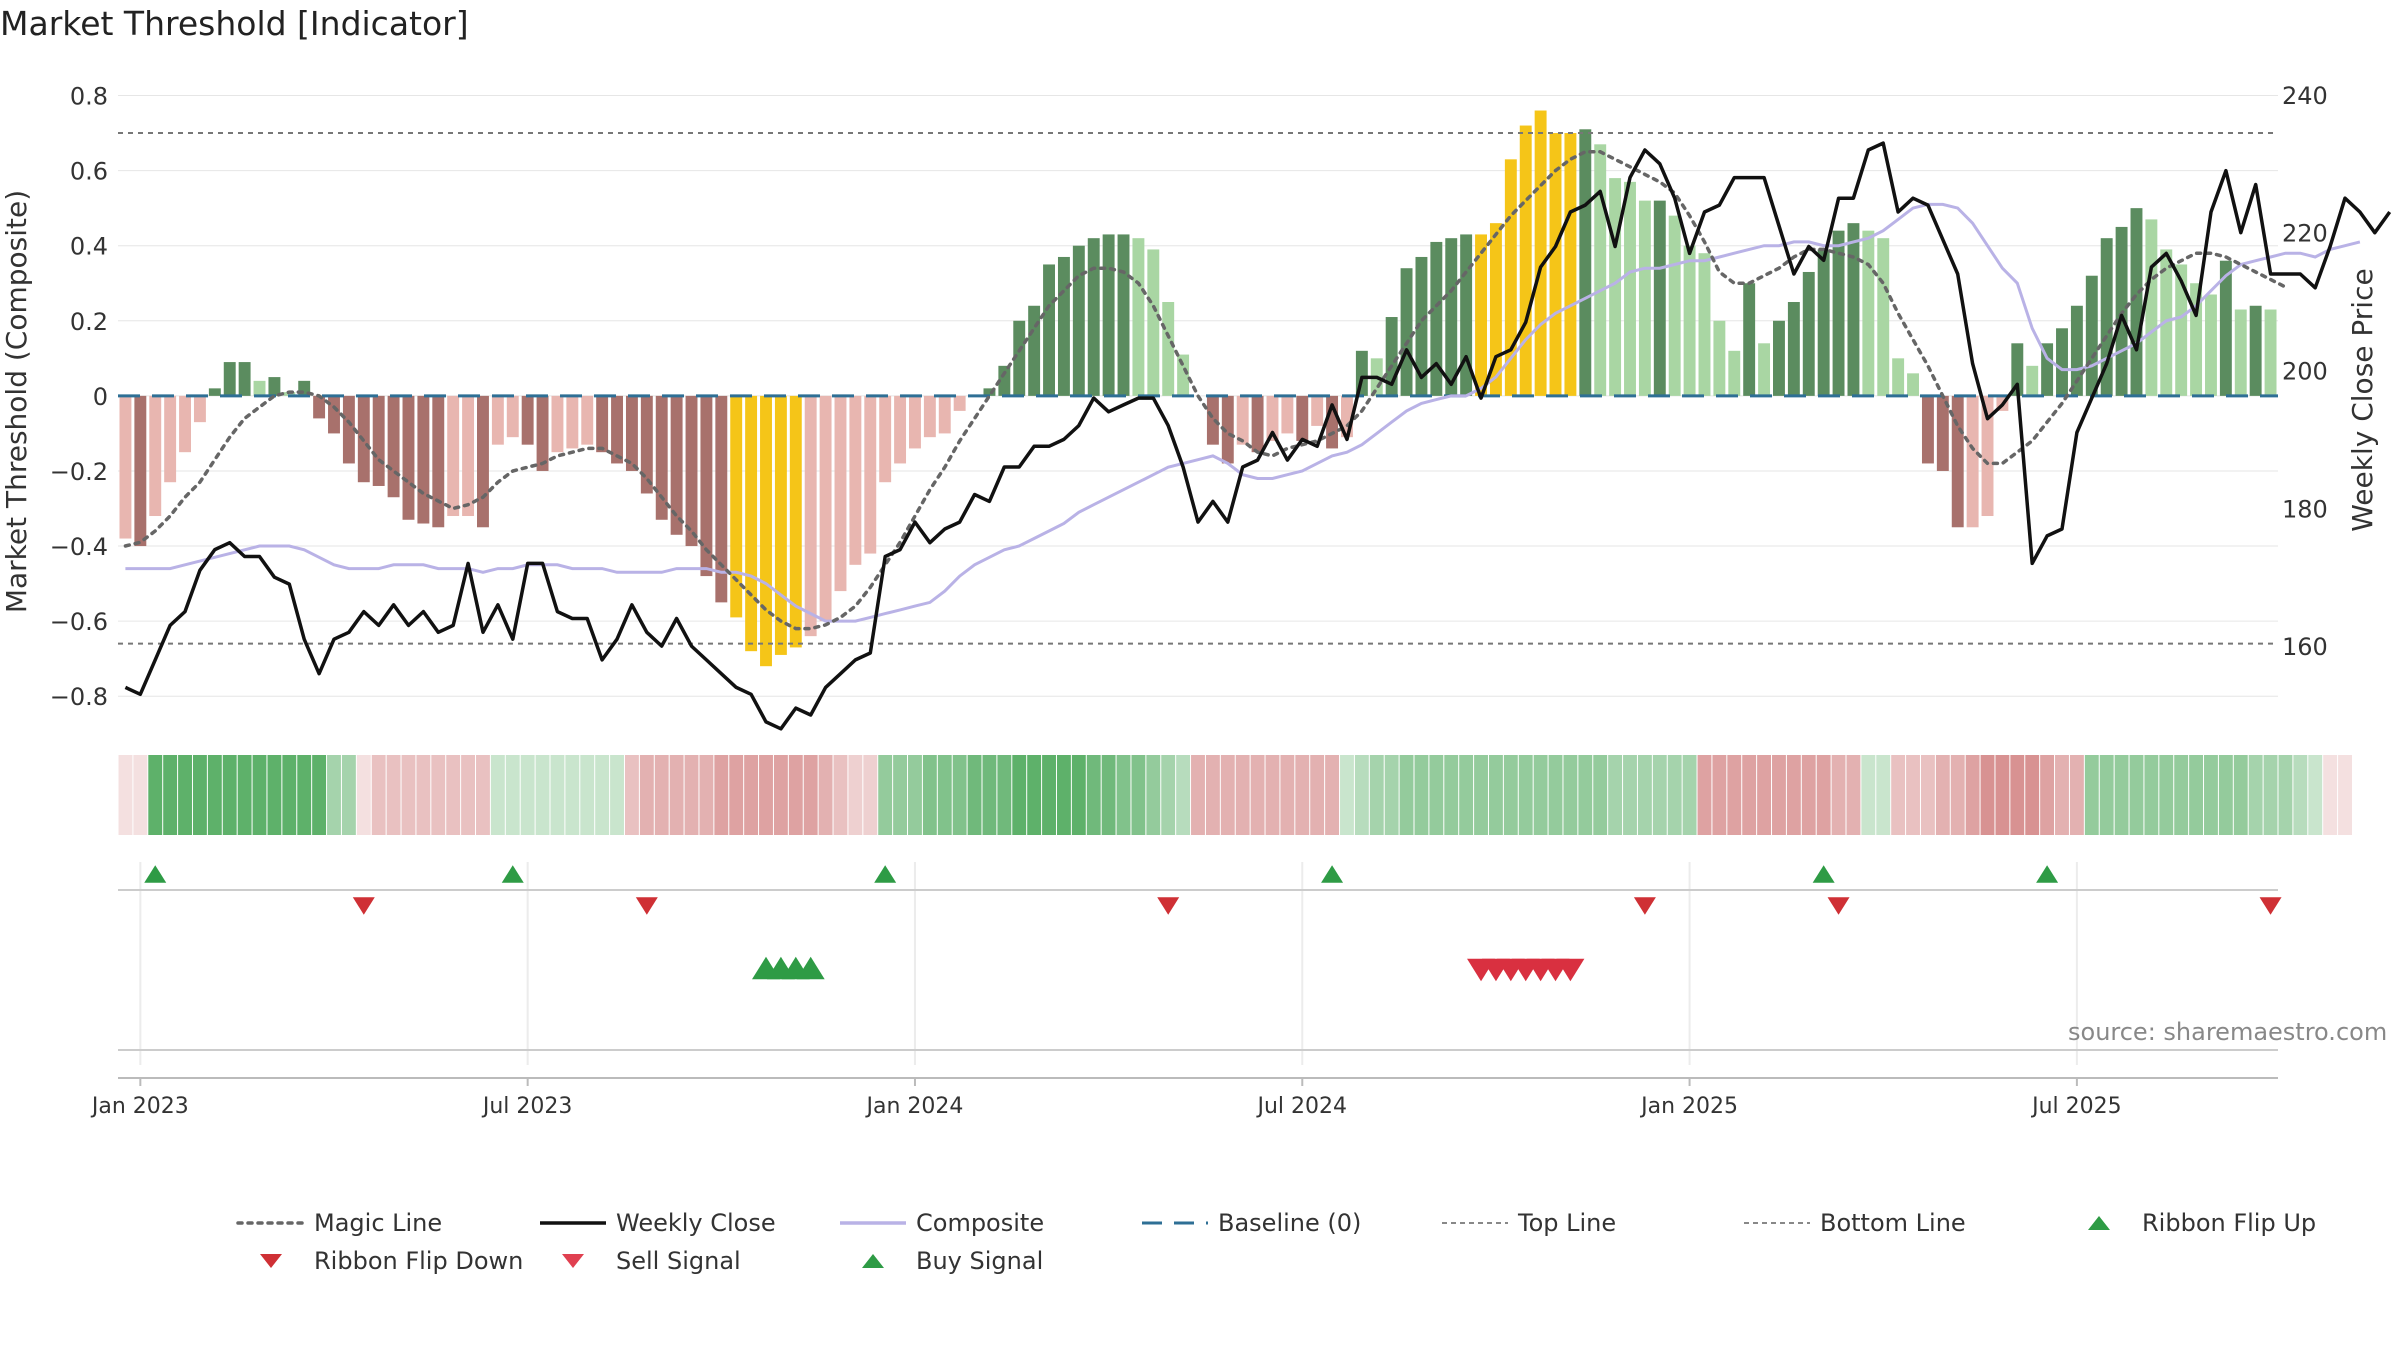 This screenshot has width=2400, height=1350. I want to click on y-tick-label: 0.2, so click(89, 322).